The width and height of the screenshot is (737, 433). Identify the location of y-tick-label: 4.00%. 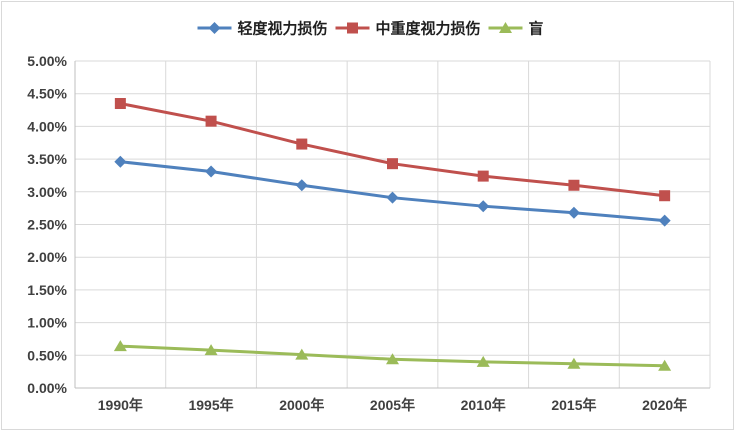
(47, 126).